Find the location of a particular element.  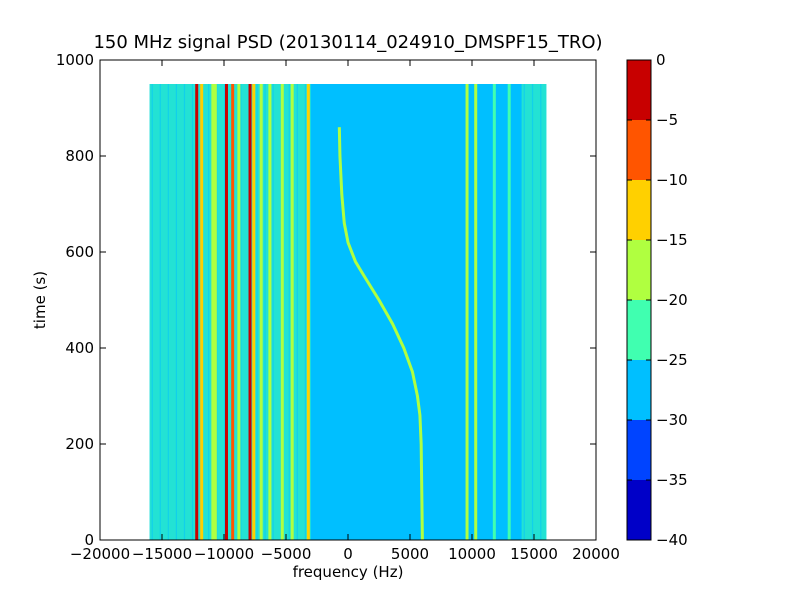

x-tick-label: −5000 is located at coordinates (286, 554).